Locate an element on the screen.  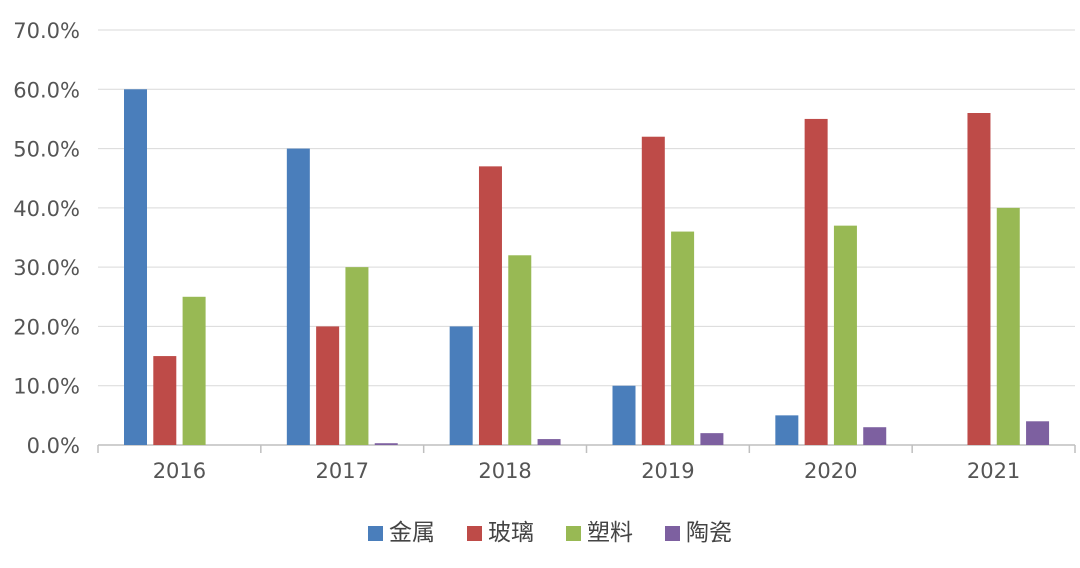
x-tick-label: 2017 is located at coordinates (342, 471).